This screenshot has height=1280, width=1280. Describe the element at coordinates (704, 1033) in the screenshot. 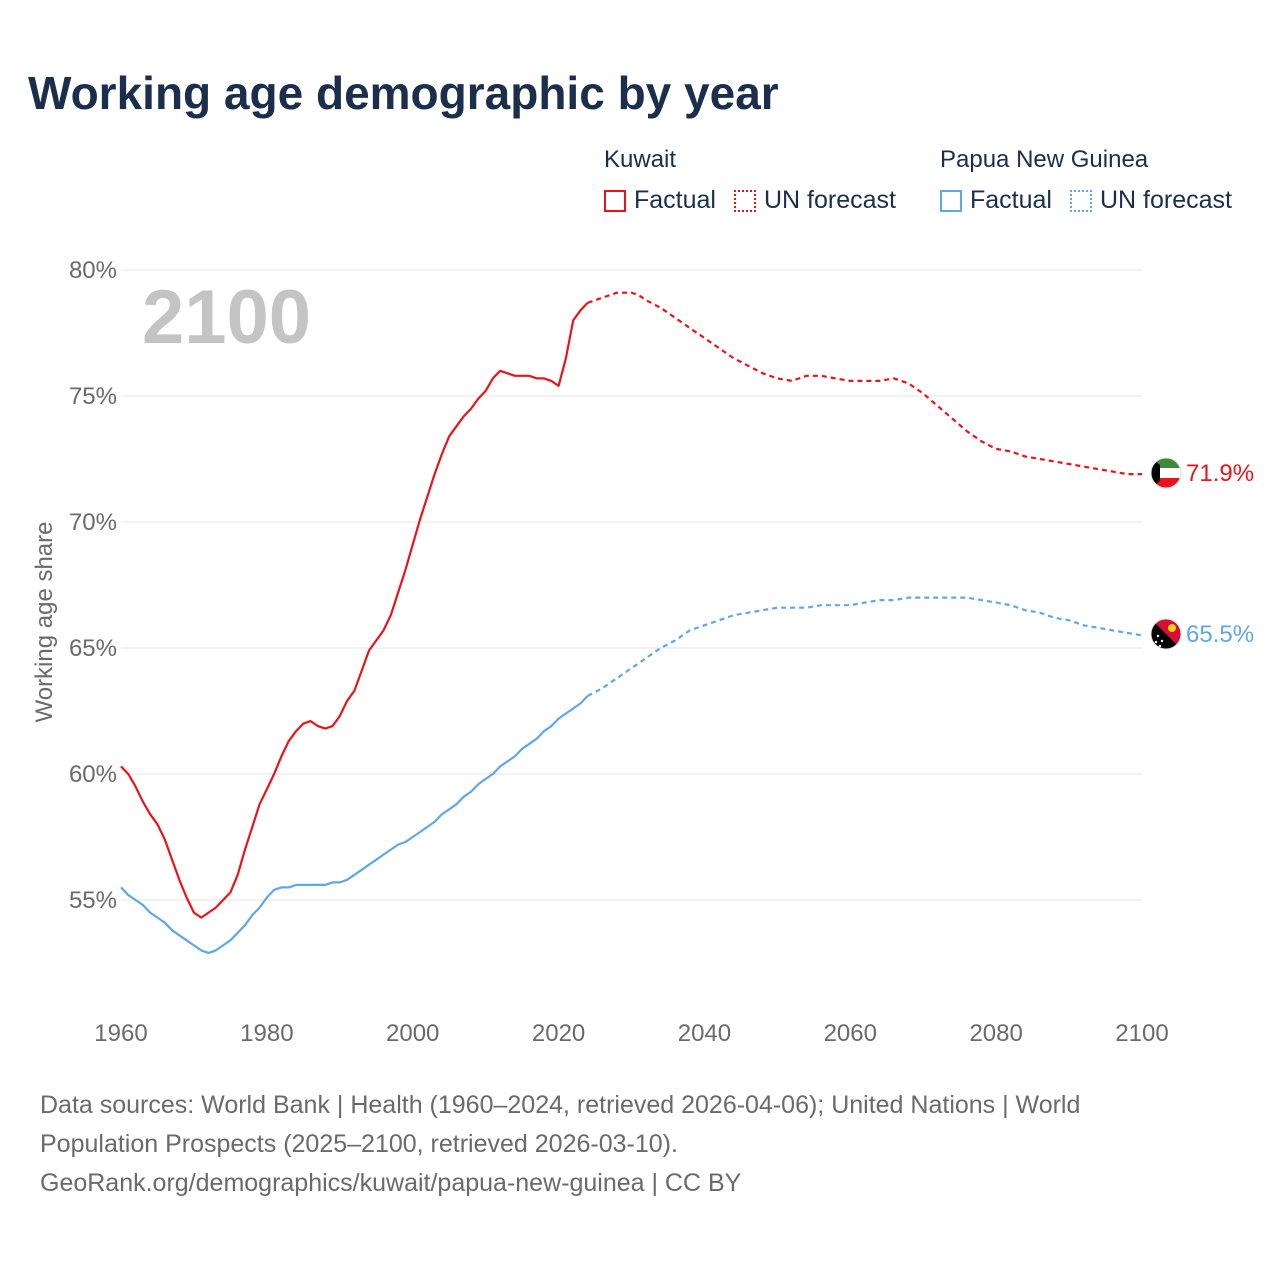

I see `x-tick-label: 2040` at that location.